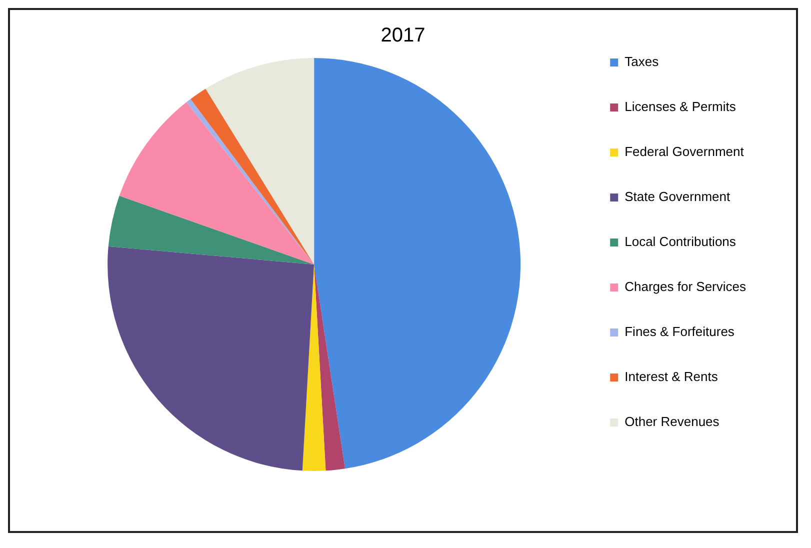 This screenshot has width=811, height=548. What do you see at coordinates (403, 35) in the screenshot?
I see `chart-title: 2017` at bounding box center [403, 35].